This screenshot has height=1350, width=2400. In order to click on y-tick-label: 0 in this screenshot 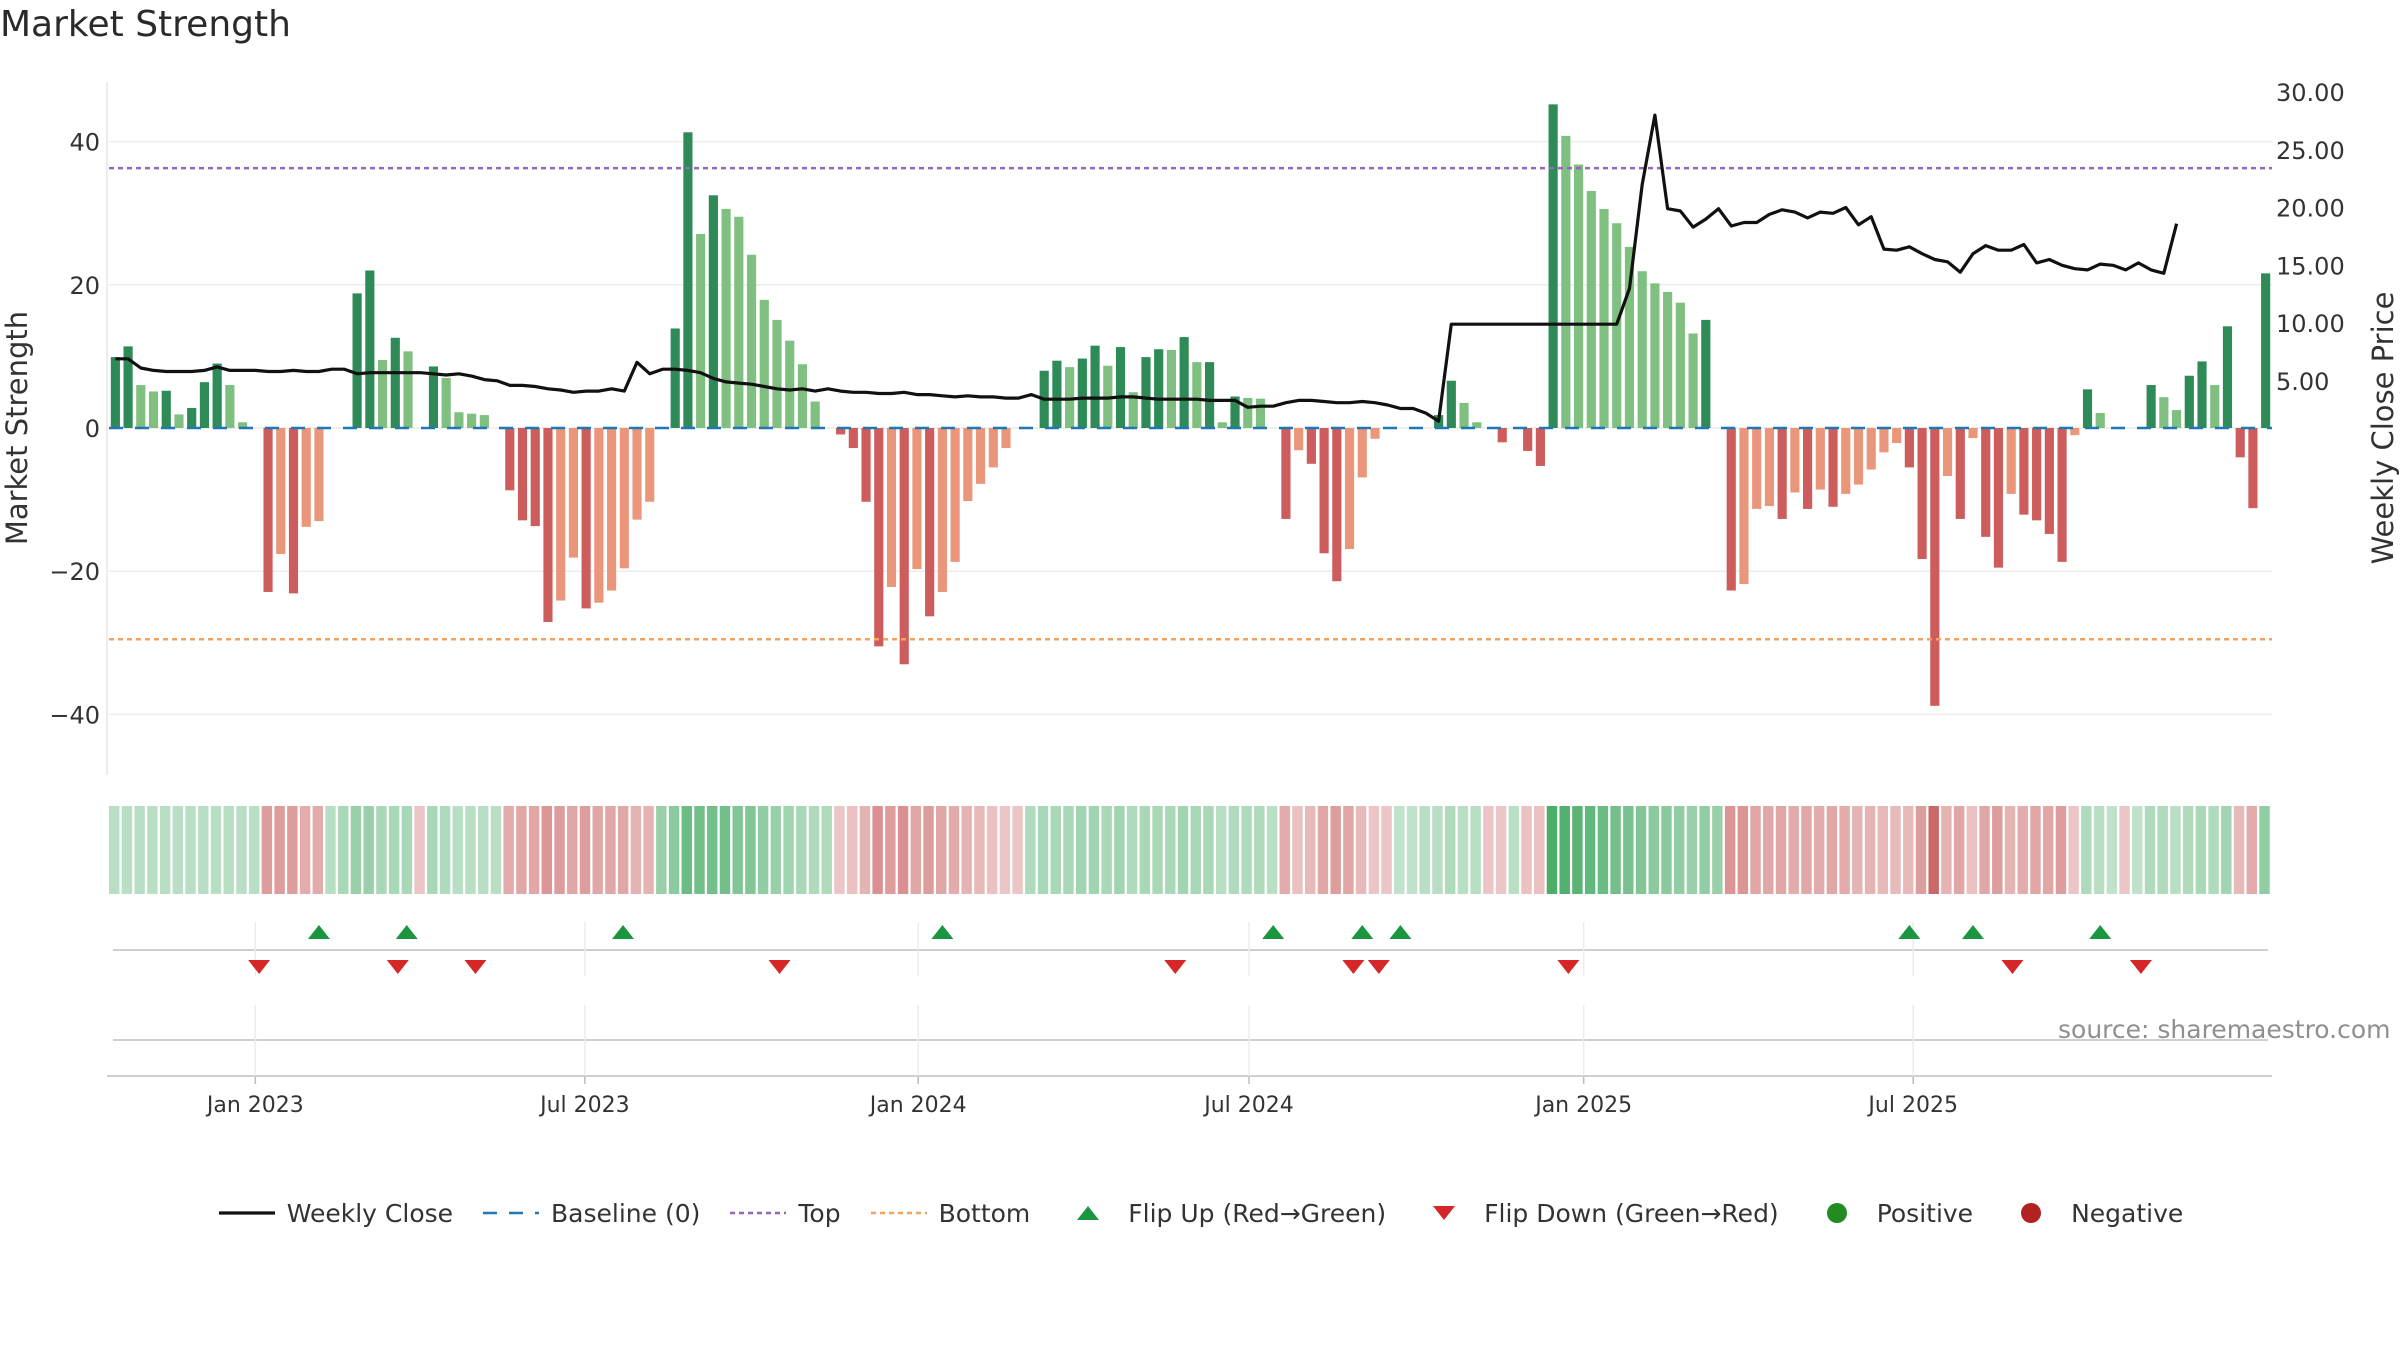, I will do `click(92, 429)`.